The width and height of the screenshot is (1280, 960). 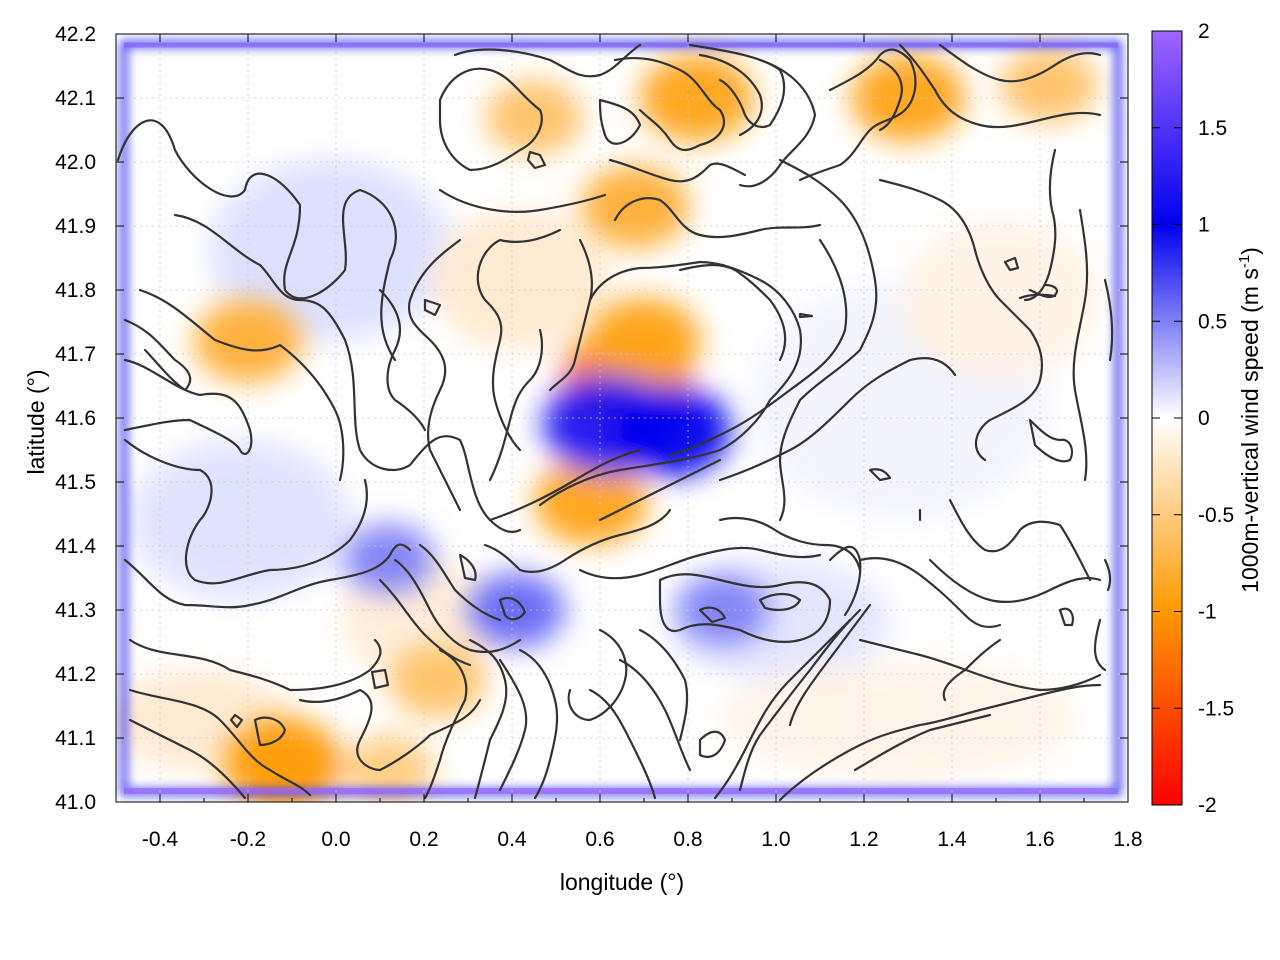 I want to click on x-tick-label: 1.4, so click(x=952, y=839).